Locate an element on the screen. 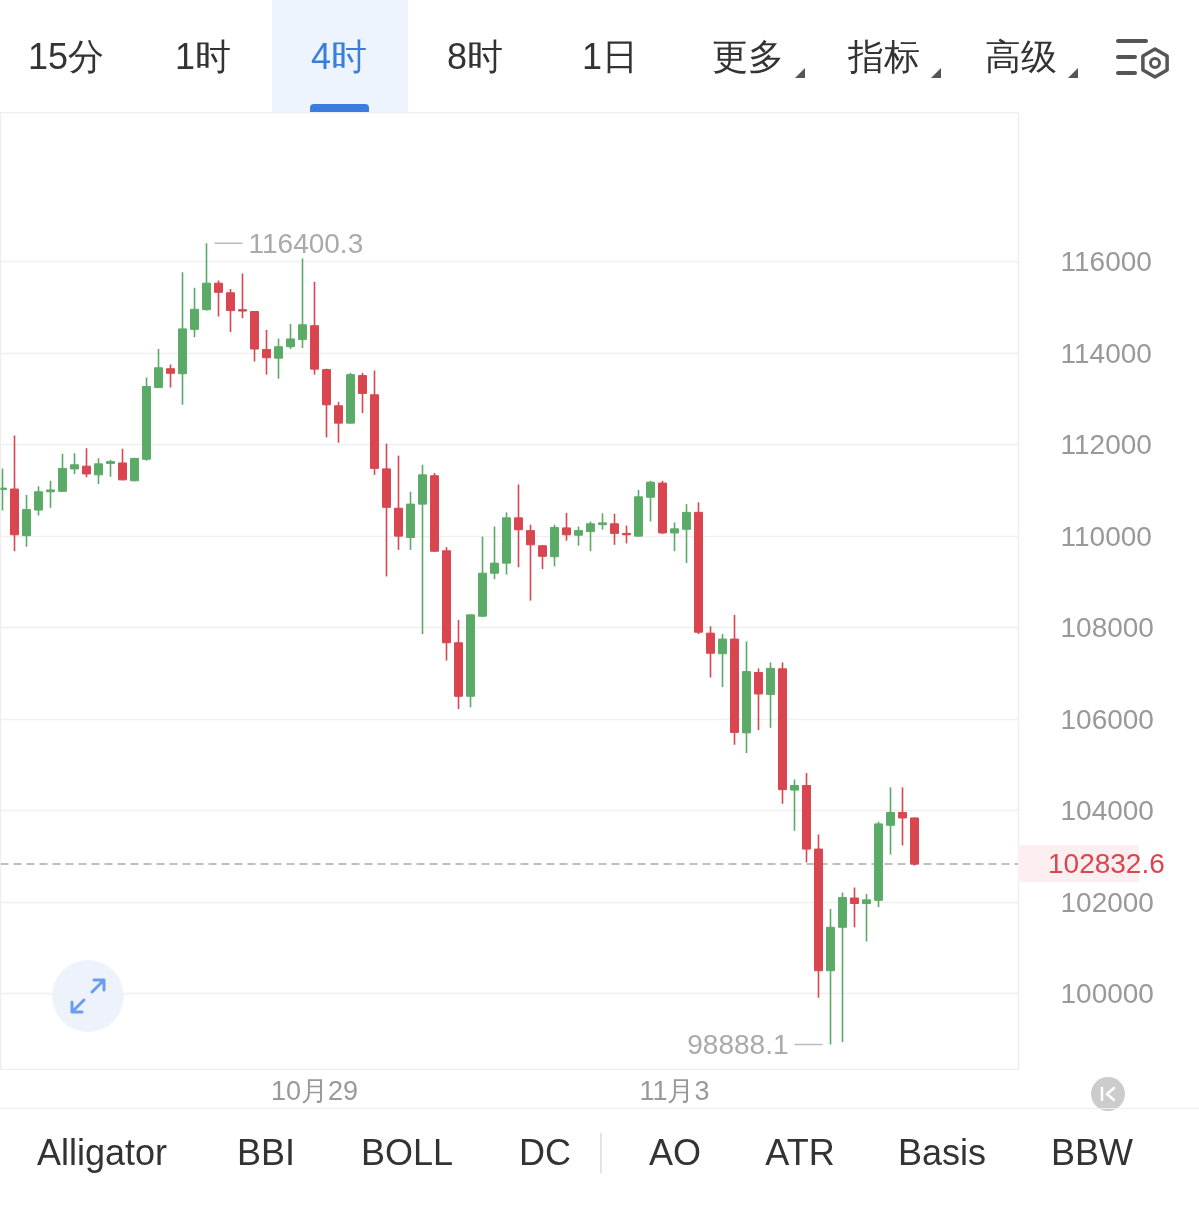 Image resolution: width=1199 pixels, height=1214 pixels. text: 更多 is located at coordinates (748, 57).